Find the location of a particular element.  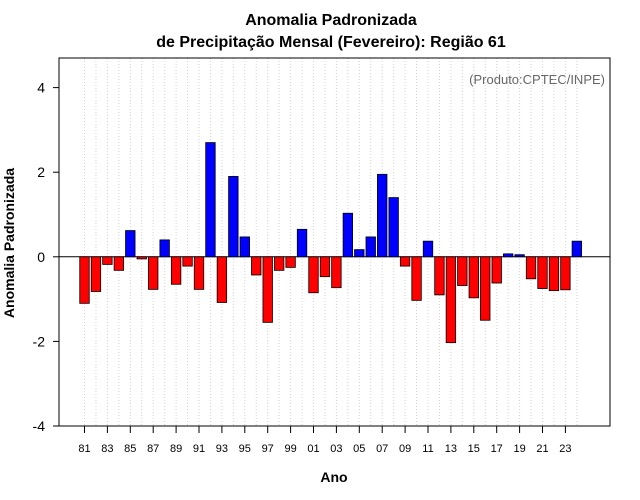

x-tick-label: 91 is located at coordinates (199, 449).